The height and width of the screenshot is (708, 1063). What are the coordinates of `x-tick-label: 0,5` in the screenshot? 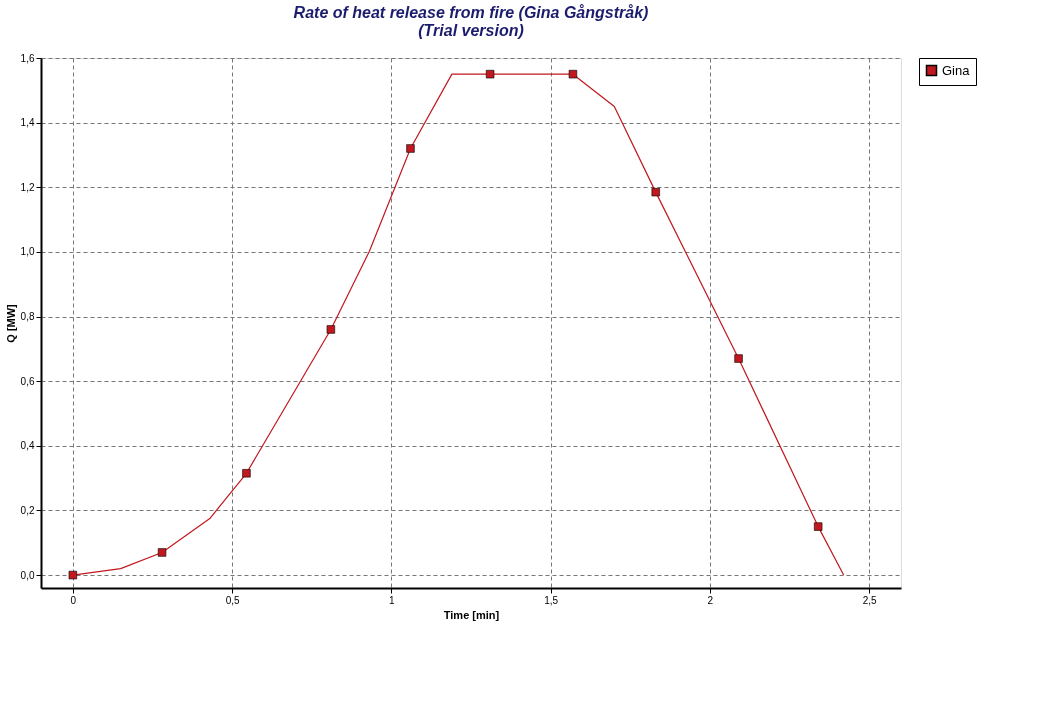 It's located at (232, 600).